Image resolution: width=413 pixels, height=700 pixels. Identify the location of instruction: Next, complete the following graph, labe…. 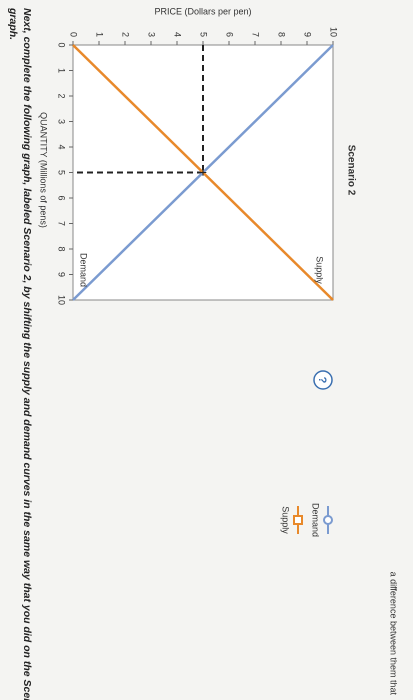
(27, 354).